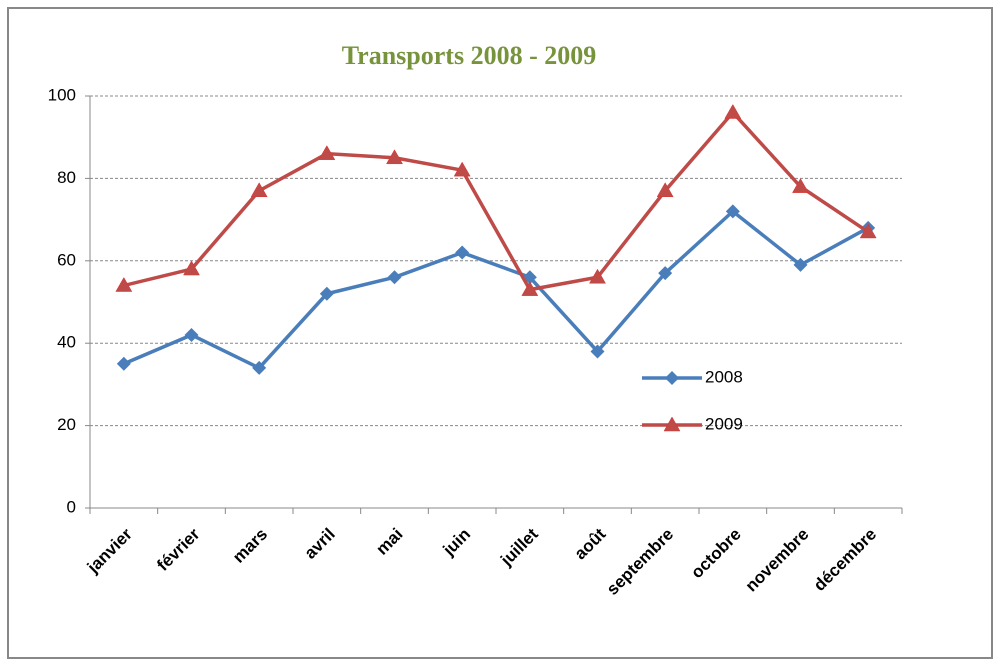  Describe the element at coordinates (66, 424) in the screenshot. I see `y-tick-label: 20` at that location.